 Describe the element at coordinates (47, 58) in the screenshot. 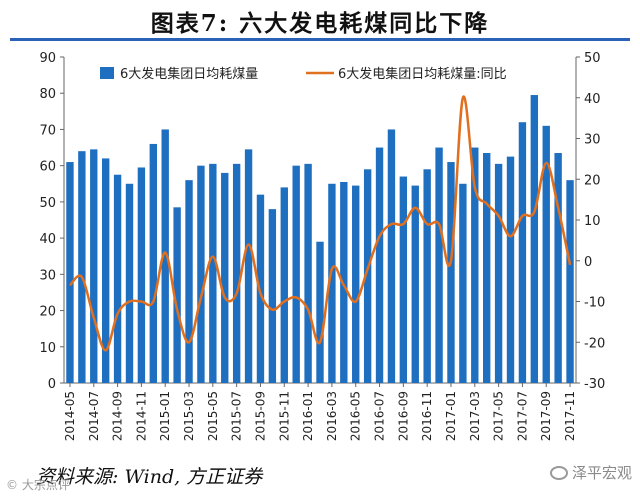

I see `left-axis-tick-label: 90` at that location.